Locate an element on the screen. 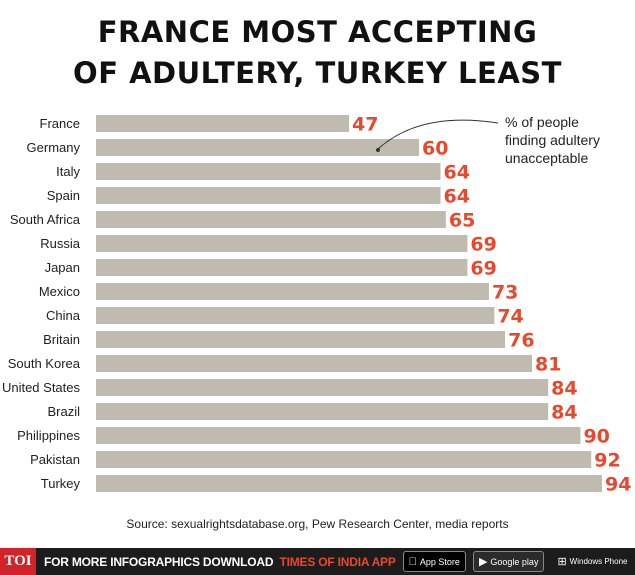 The height and width of the screenshot is (575, 635). category-label: Pakistan is located at coordinates (55, 459).